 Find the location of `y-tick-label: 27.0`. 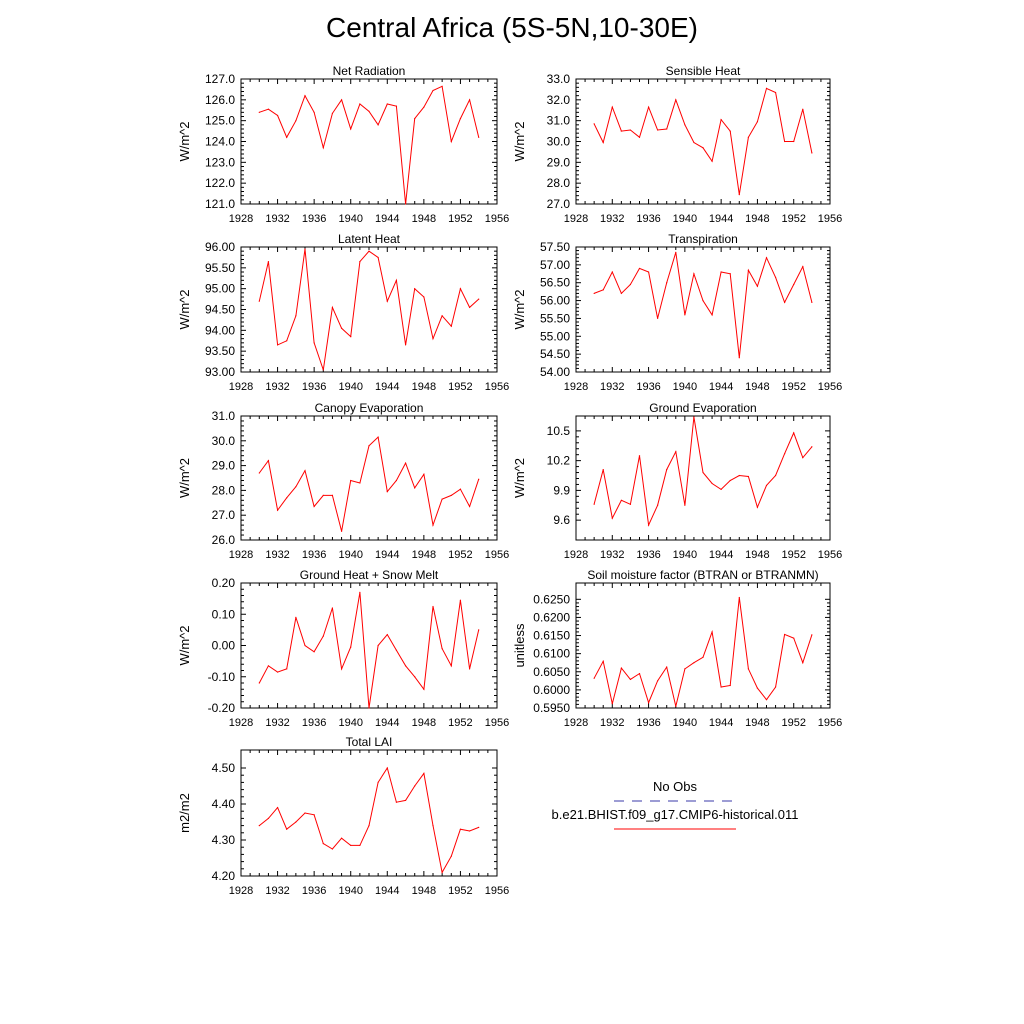

y-tick-label: 27.0 is located at coordinates (224, 515).